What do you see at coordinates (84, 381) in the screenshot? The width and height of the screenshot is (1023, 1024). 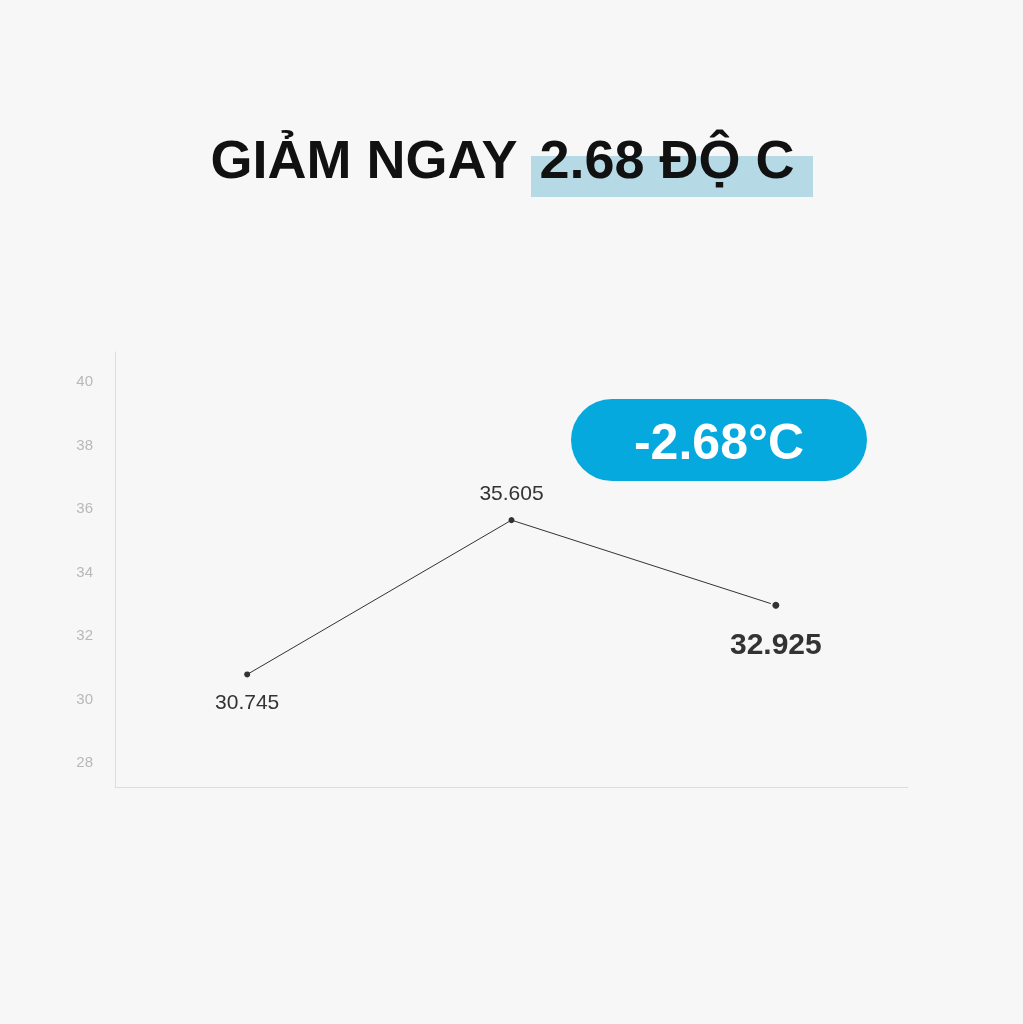 I see `y-tick-label: 40` at bounding box center [84, 381].